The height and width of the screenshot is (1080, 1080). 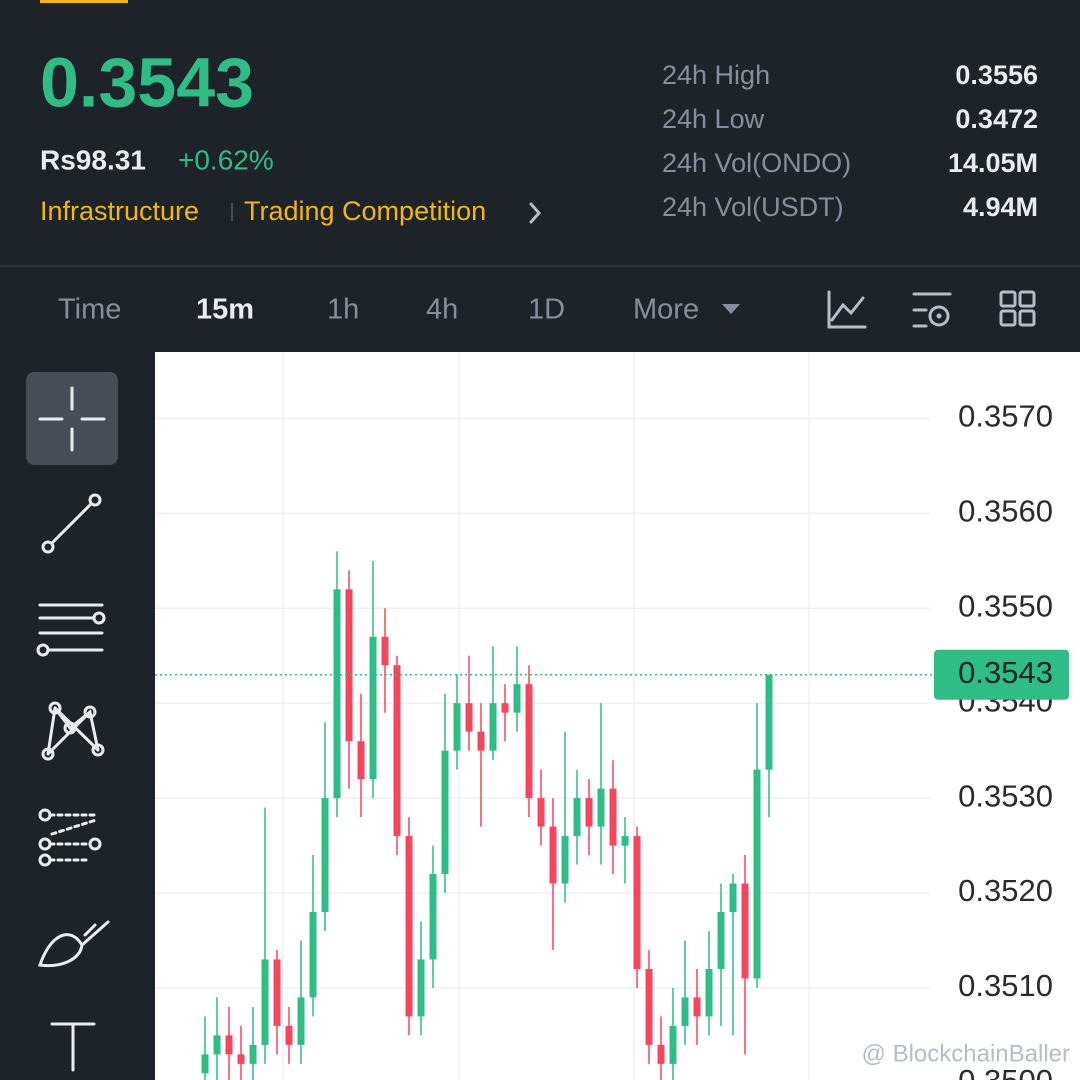 I want to click on text-tool, so click(x=73, y=1047).